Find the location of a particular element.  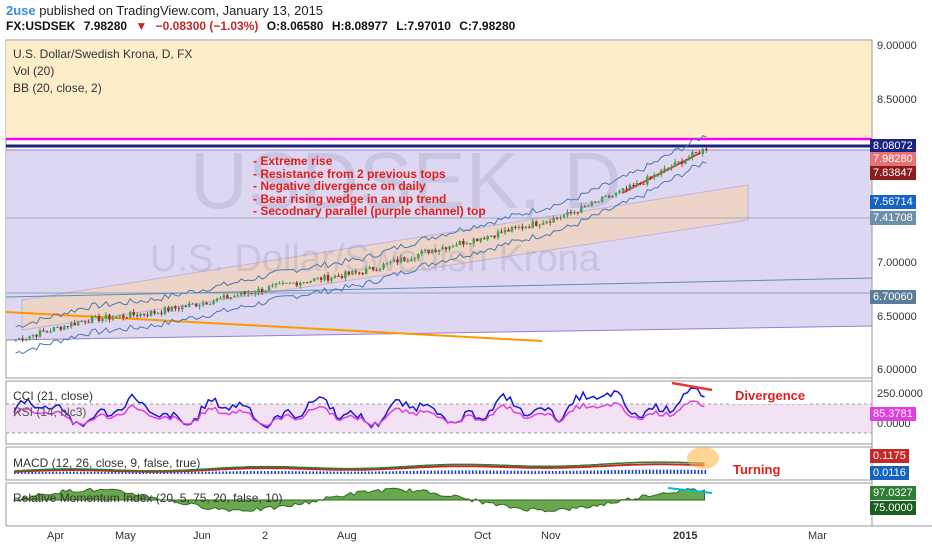

author-link: 2use is located at coordinates (21, 10).